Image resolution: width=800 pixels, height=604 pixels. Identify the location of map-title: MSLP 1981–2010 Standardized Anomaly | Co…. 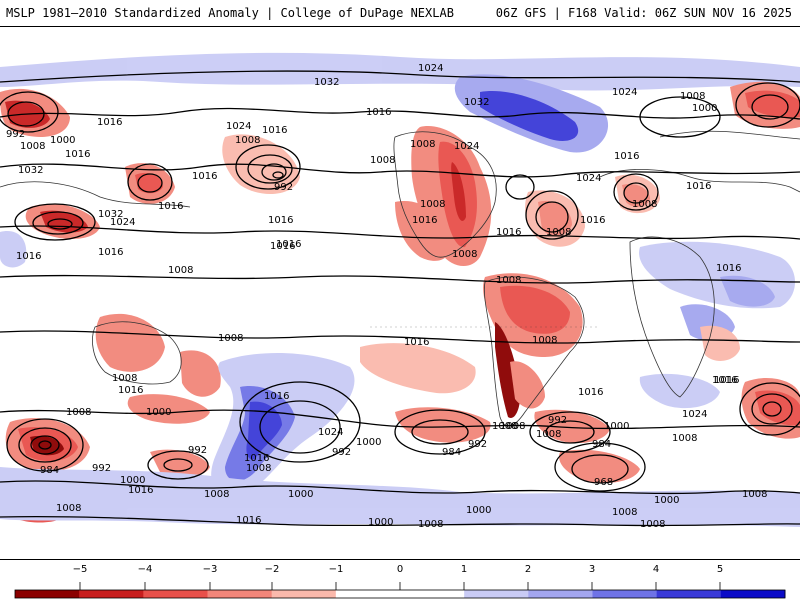
(230, 13).